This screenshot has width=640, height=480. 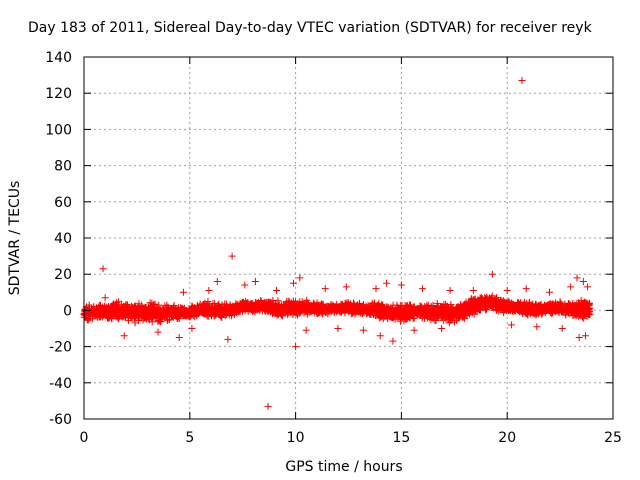 What do you see at coordinates (401, 438) in the screenshot?
I see `x-tick-label: 15` at bounding box center [401, 438].